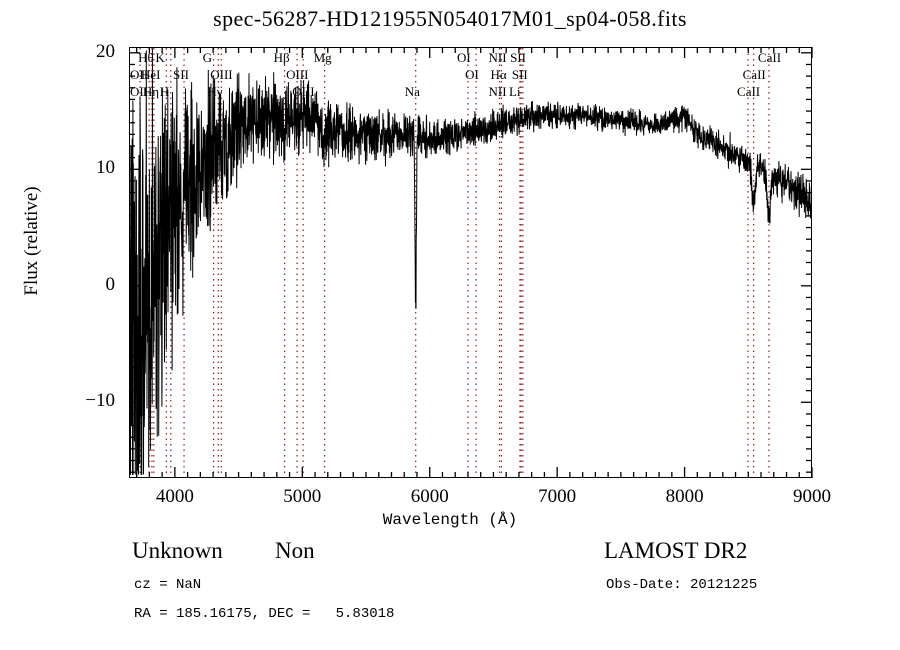 The height and width of the screenshot is (650, 900). Describe the element at coordinates (463, 57) in the screenshot. I see `line-label-OI-16: OI` at that location.